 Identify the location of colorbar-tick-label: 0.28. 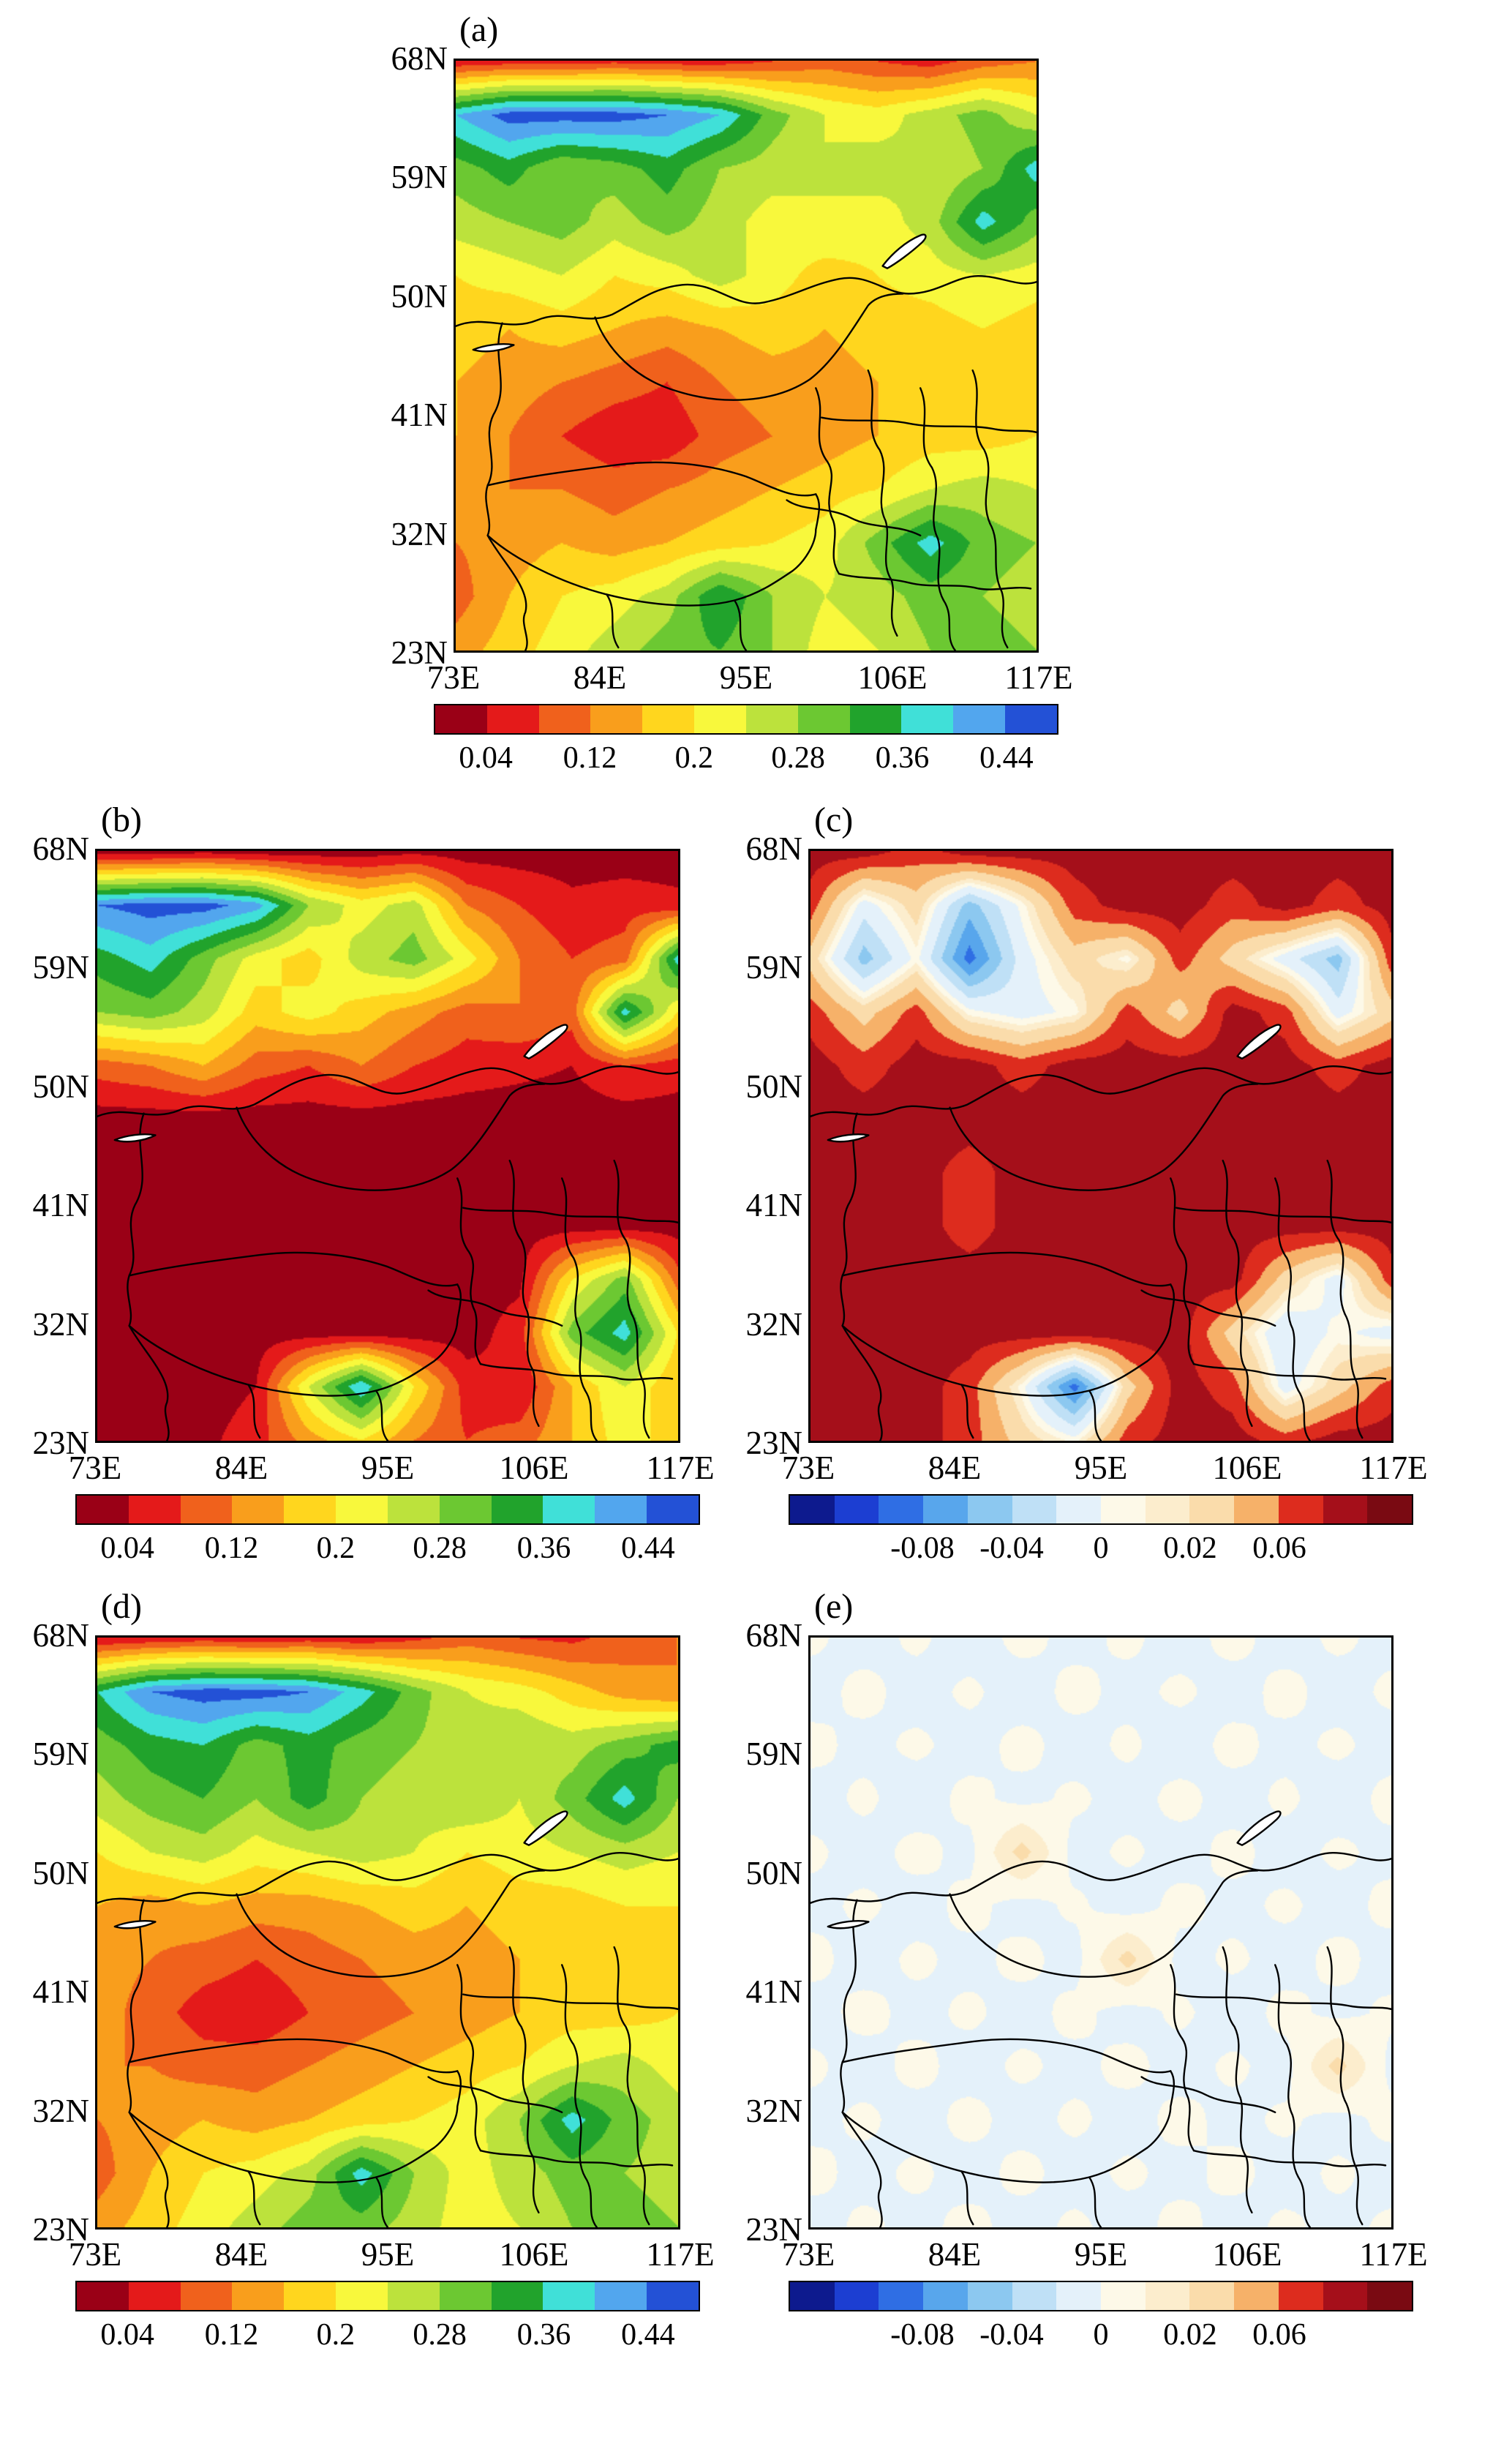
(440, 1548).